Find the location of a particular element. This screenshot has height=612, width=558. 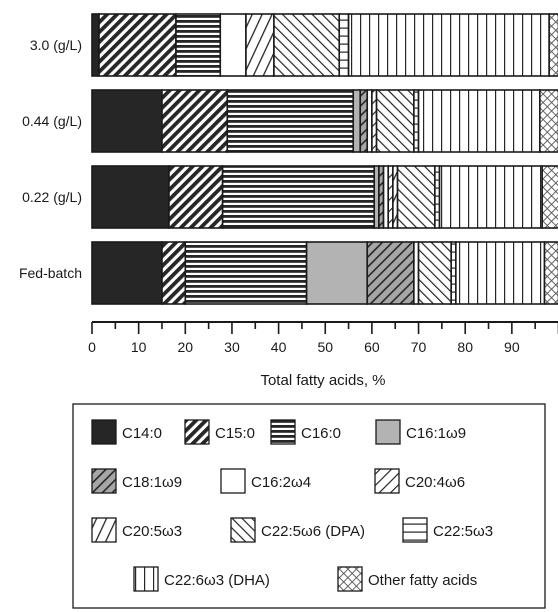

legend-label: C18:1ω9 is located at coordinates (152, 482).